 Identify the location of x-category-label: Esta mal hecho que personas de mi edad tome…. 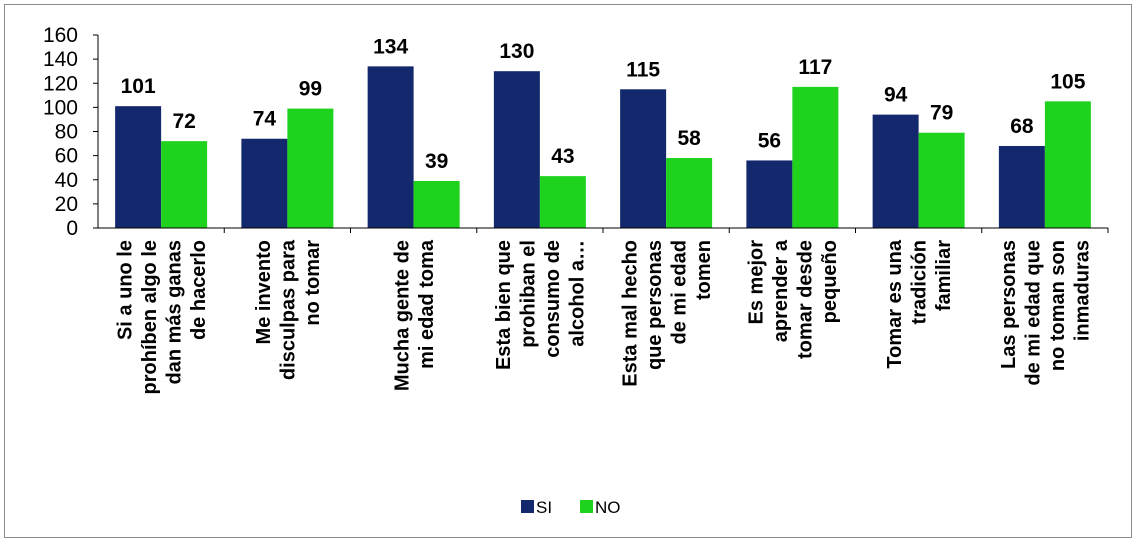
(667, 313).